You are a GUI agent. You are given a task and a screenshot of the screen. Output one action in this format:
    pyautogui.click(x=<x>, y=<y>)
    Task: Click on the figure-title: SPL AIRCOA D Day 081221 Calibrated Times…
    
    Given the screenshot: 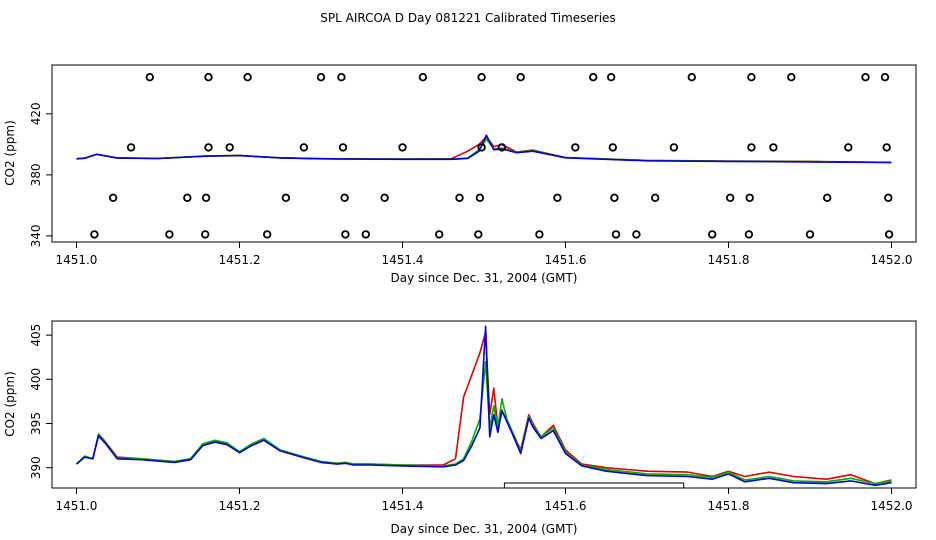 What is the action you would take?
    pyautogui.click(x=467, y=18)
    